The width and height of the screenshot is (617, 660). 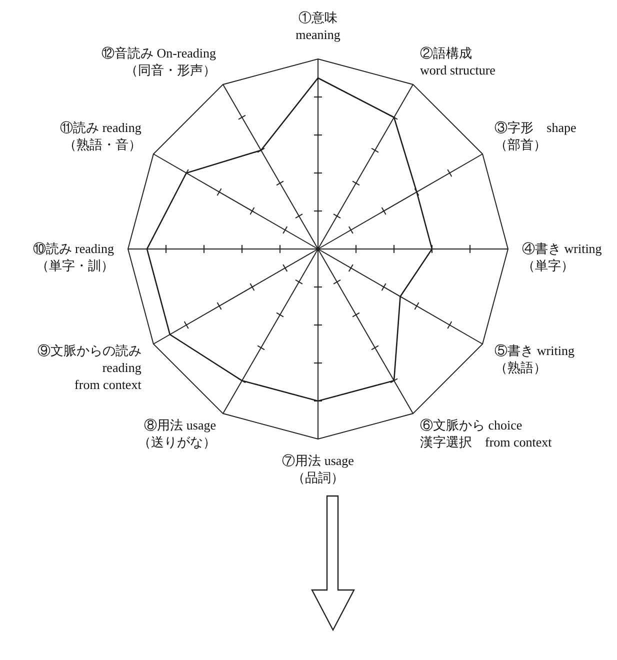 What do you see at coordinates (318, 26) in the screenshot?
I see `spoke-label: ①意味 meaning` at bounding box center [318, 26].